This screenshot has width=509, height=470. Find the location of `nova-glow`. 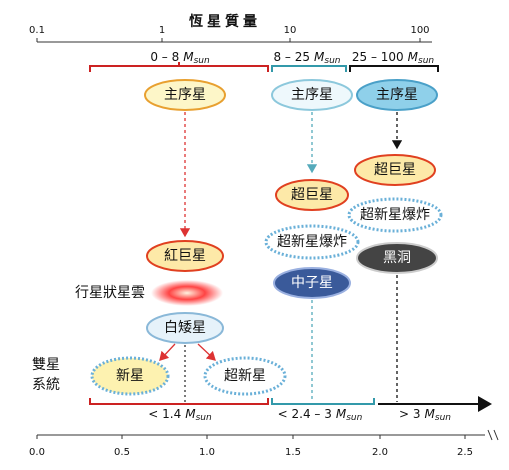

nova-glow is located at coordinates (130, 376).